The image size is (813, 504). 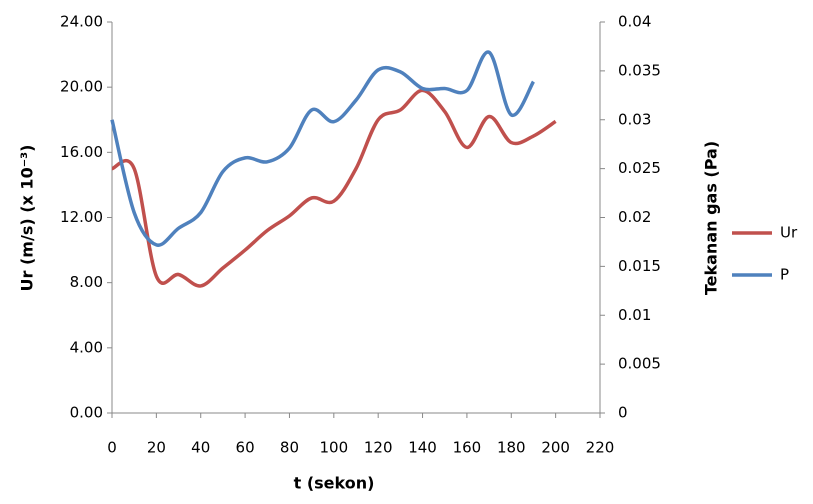 What do you see at coordinates (334, 483) in the screenshot?
I see `x-axis-title: t (sekon)` at bounding box center [334, 483].